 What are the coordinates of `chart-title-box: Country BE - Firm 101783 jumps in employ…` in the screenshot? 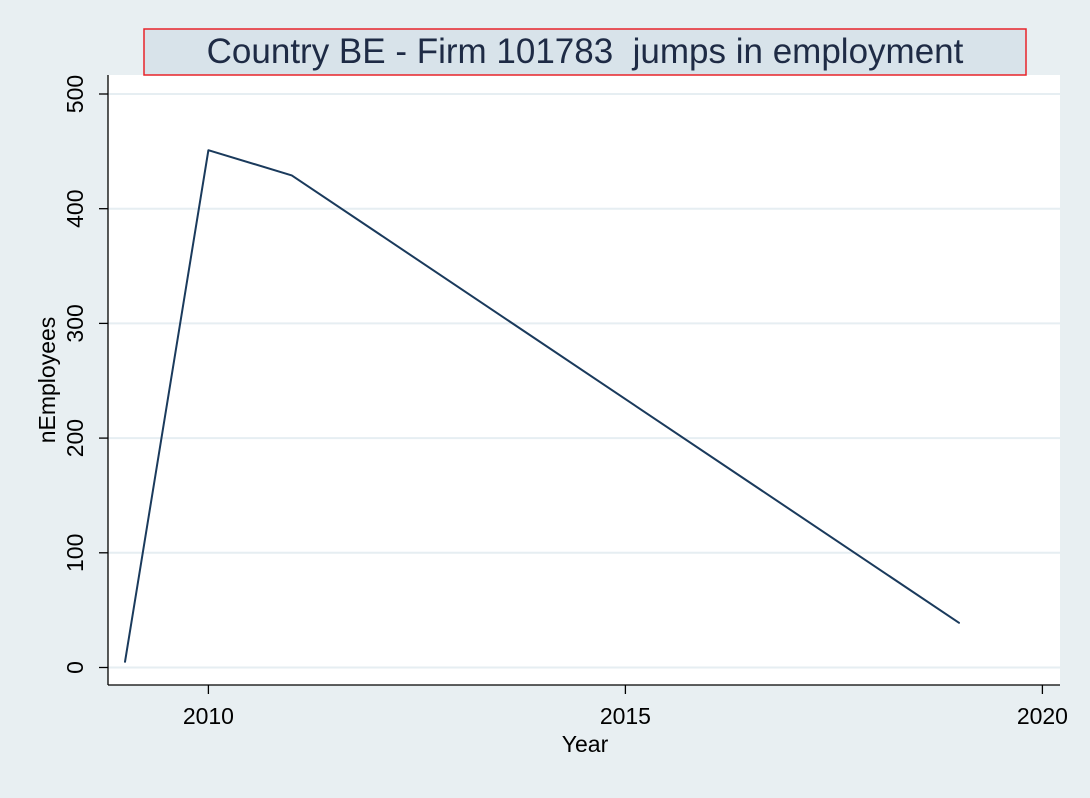 It's located at (585, 52).